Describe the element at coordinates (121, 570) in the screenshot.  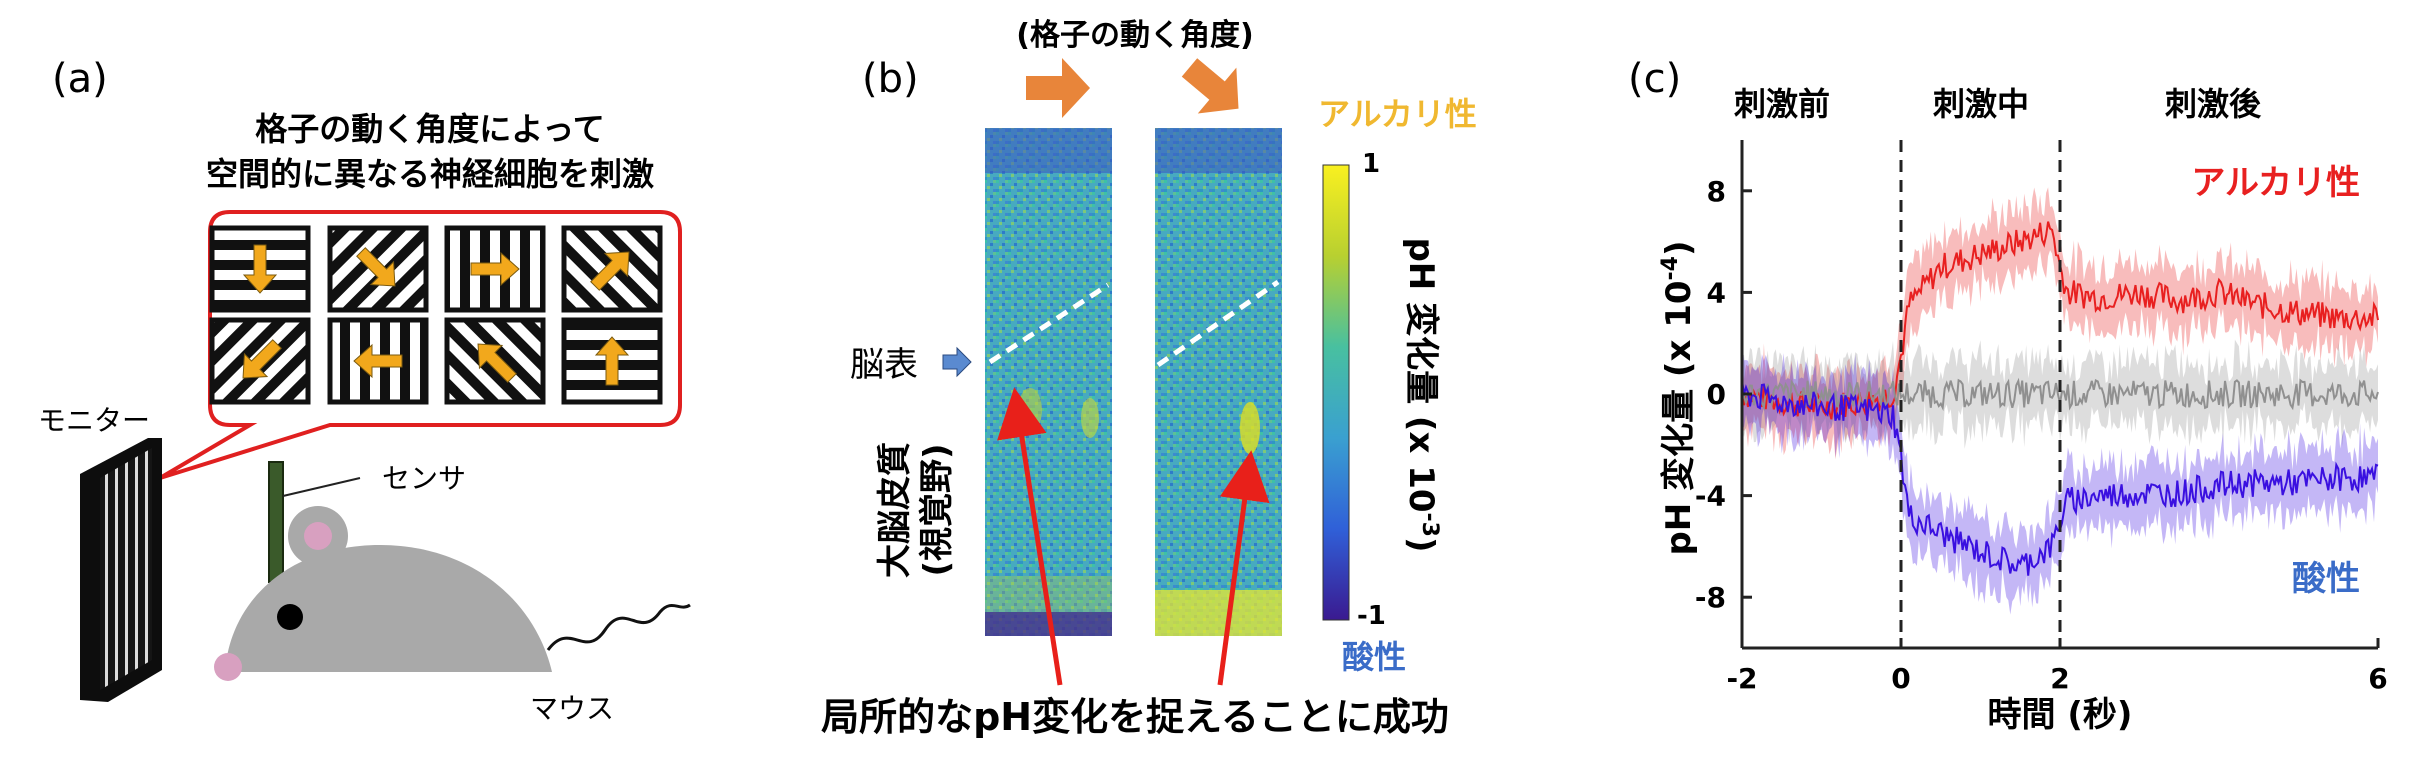
I see `monitor-icon` at that location.